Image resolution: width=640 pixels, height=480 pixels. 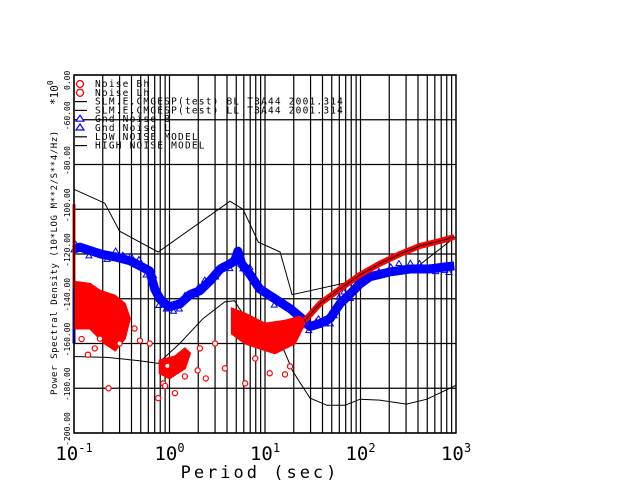 What do you see at coordinates (67, 80) in the screenshot?
I see `y-top-label: 0.00` at bounding box center [67, 80].